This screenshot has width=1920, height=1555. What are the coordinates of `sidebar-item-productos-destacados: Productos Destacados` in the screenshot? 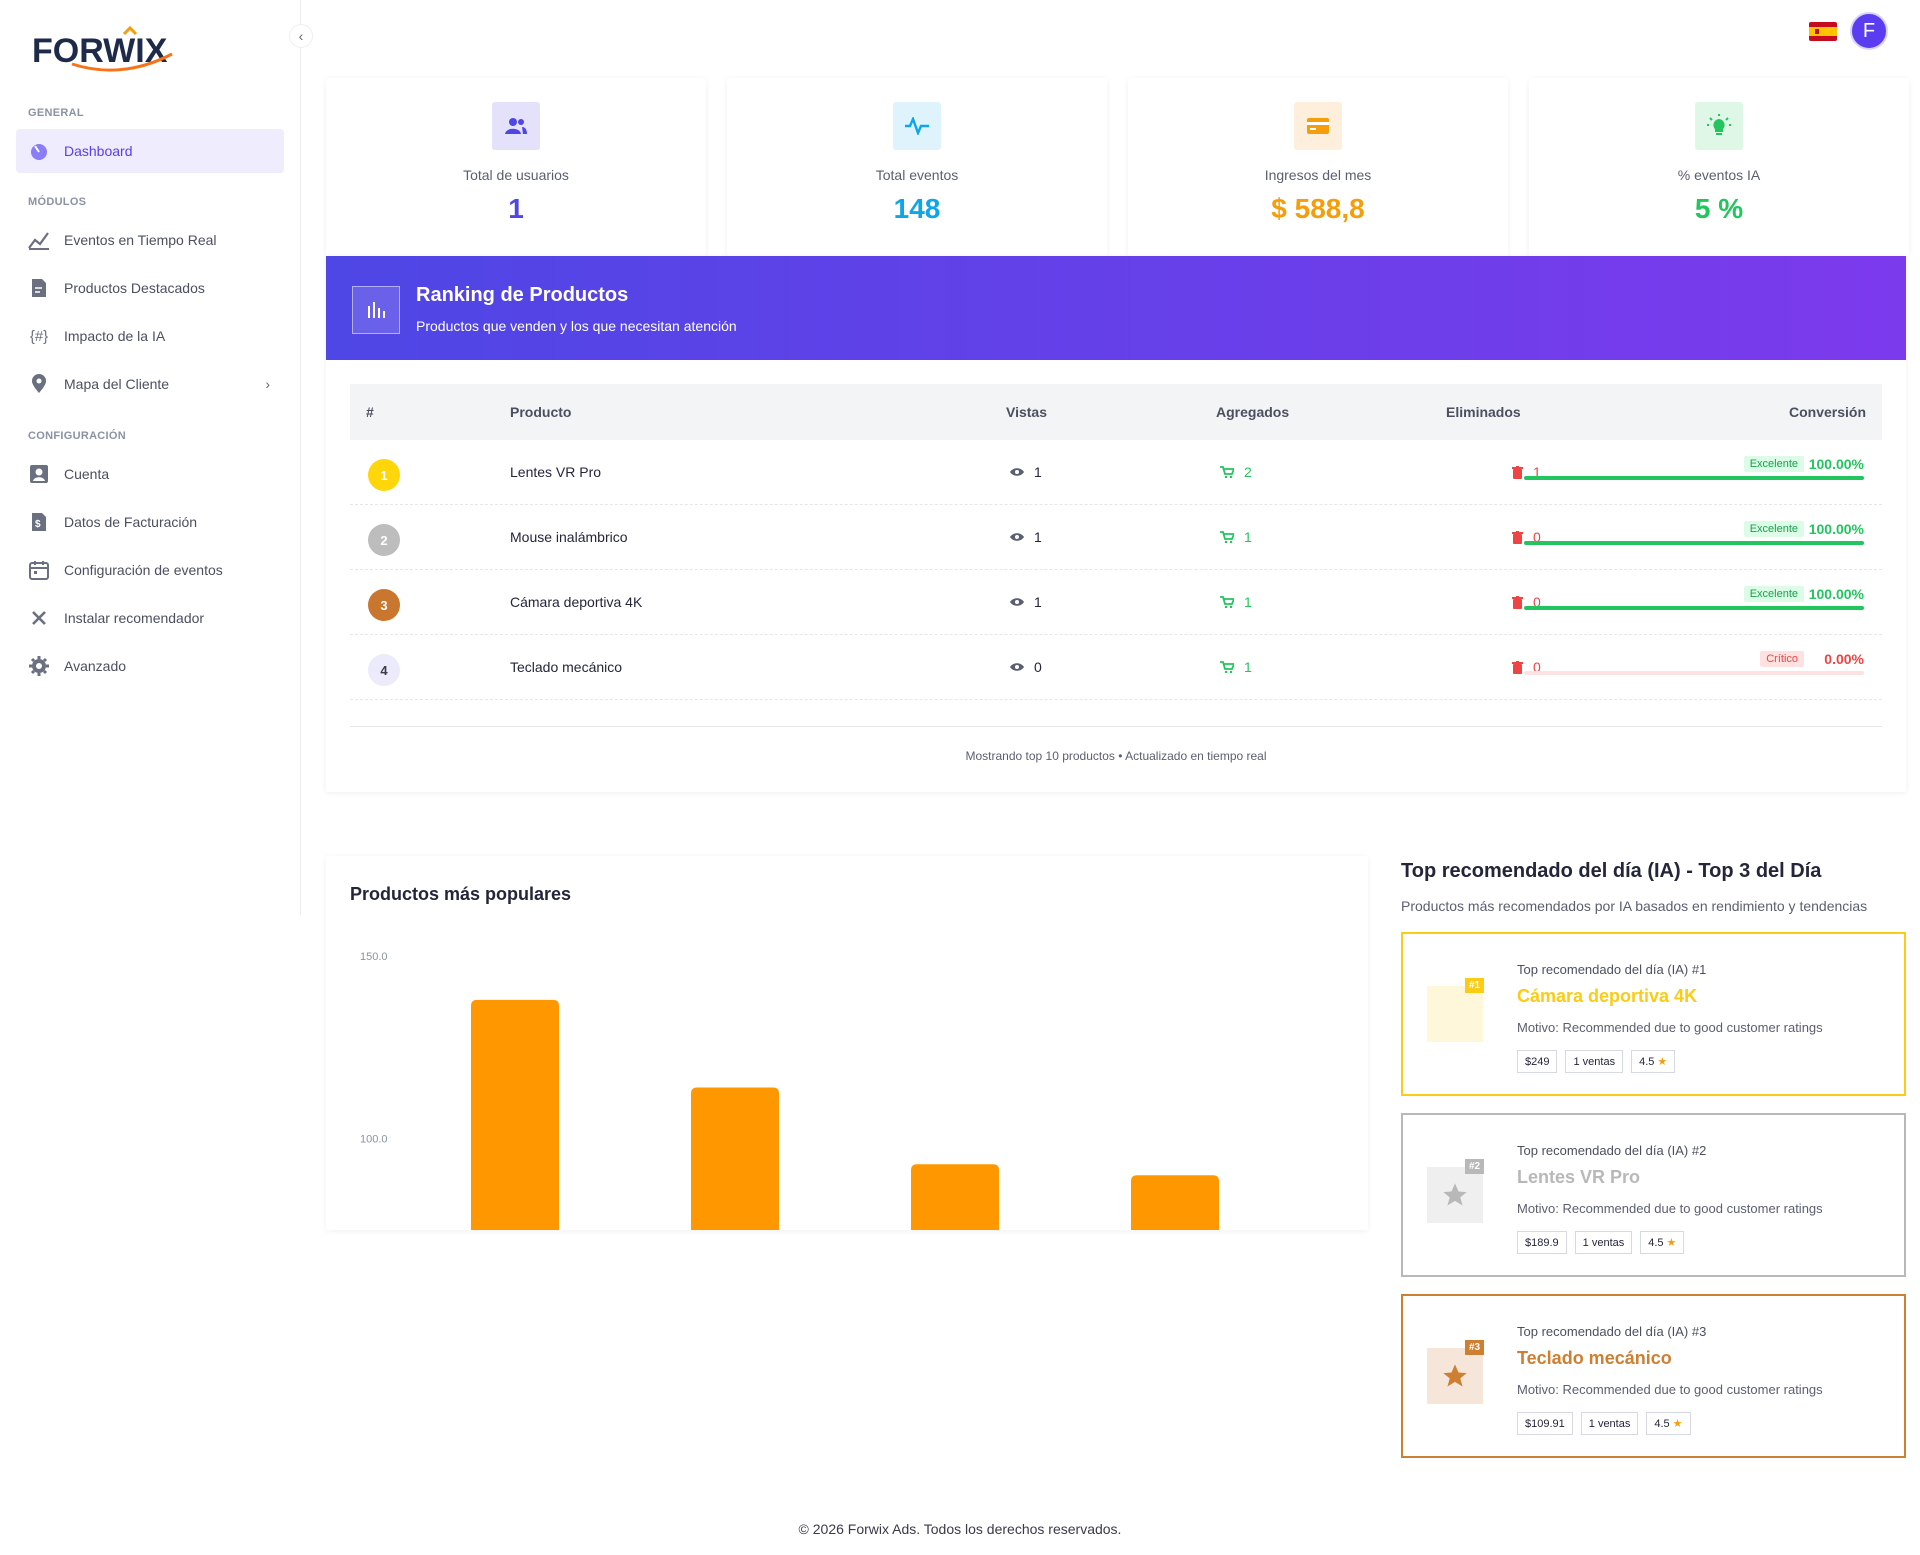 It's located at (150, 288).